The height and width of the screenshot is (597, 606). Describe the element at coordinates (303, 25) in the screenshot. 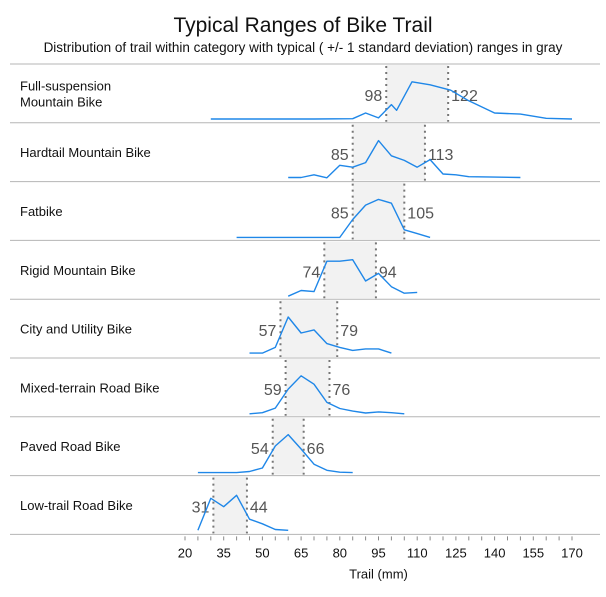

I see `chart-title: Typical Ranges of Bike Trail` at that location.